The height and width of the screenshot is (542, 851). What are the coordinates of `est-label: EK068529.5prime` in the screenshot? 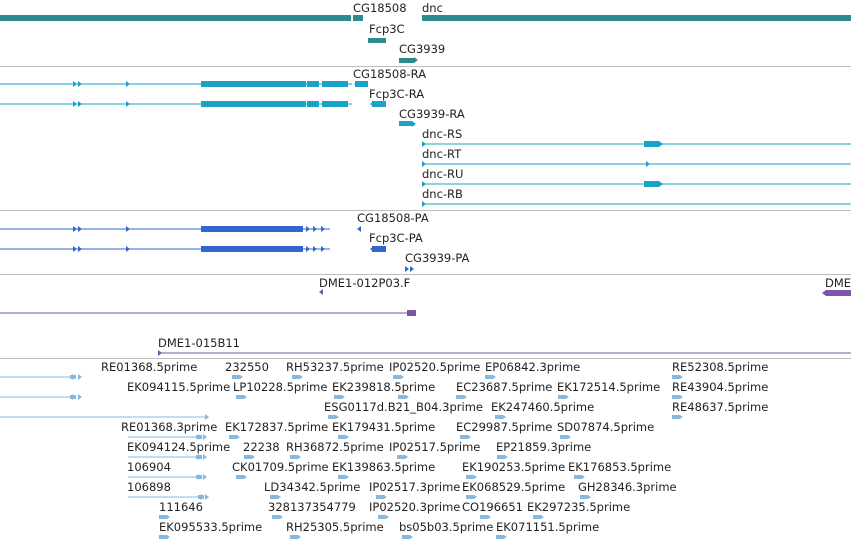 It's located at (514, 487).